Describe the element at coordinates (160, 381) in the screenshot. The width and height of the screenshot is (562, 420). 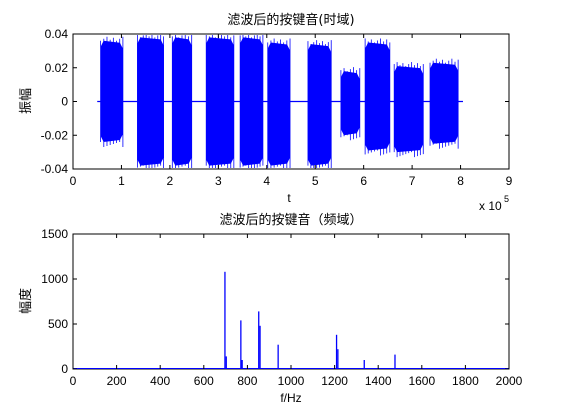
I see `freq-x-tick-label: 400` at that location.